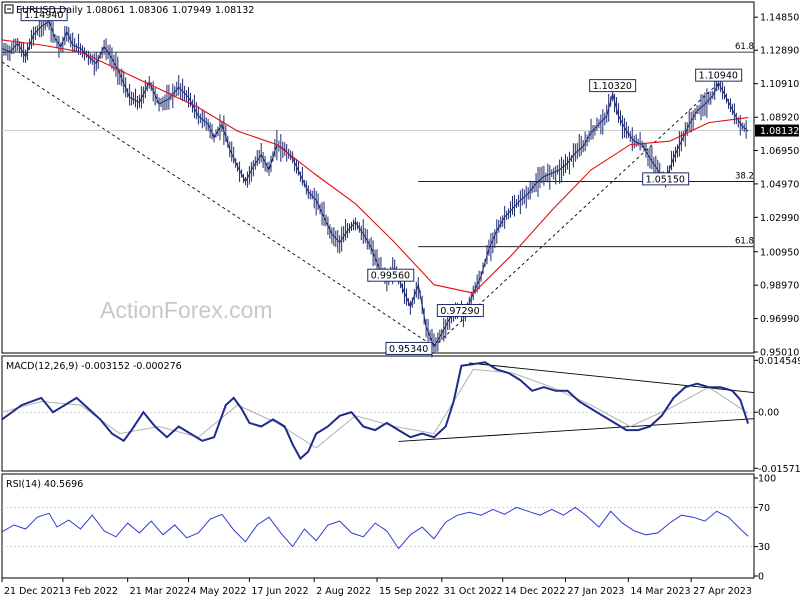 Image resolution: width=800 pixels, height=604 pixels. What do you see at coordinates (473, 591) in the screenshot?
I see `x-tick-label: 31 Oct 2022` at bounding box center [473, 591].